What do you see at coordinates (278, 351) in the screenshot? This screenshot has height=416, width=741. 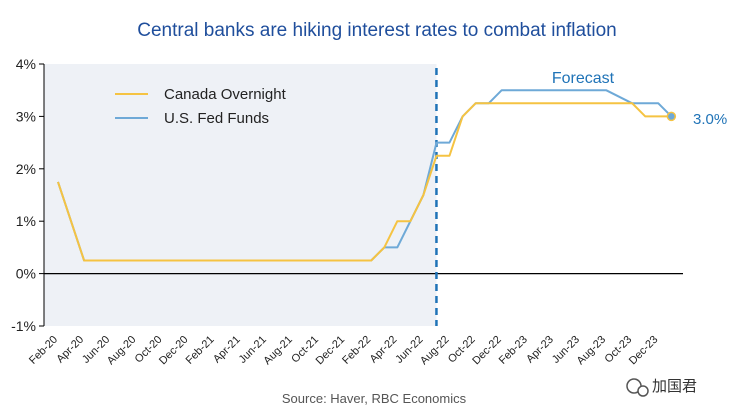 I see `x-tick-label: Aug-21` at bounding box center [278, 351].